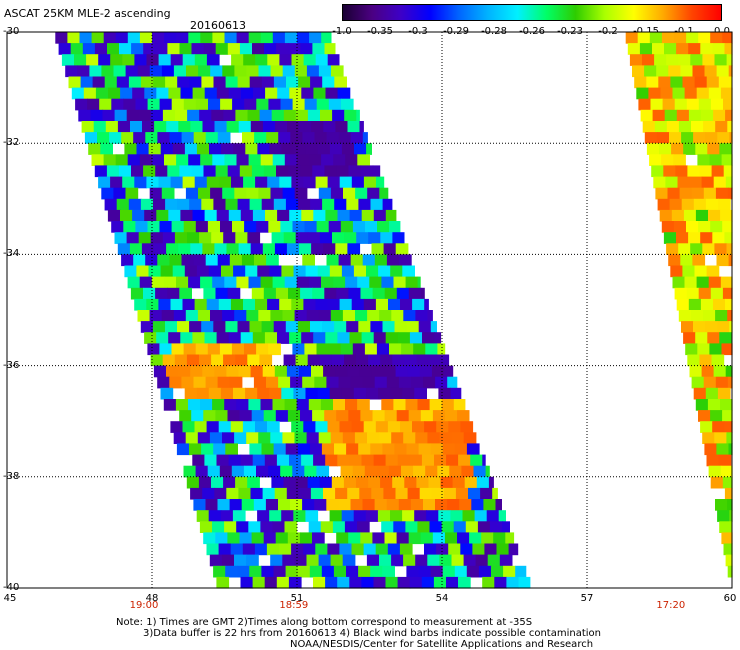  I want to click on time-label: 17:20, so click(671, 605).